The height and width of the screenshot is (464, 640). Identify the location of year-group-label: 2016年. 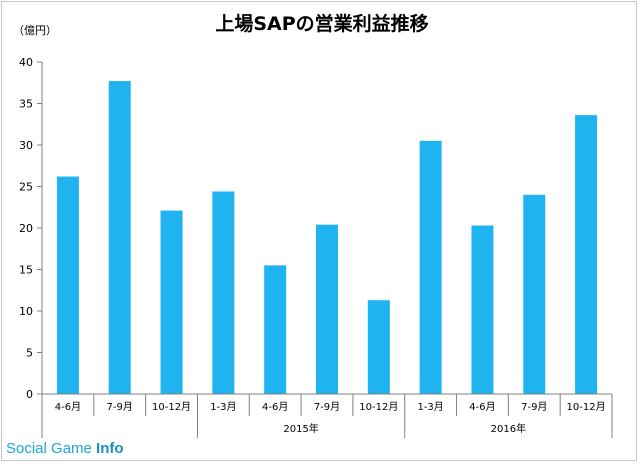
(508, 428).